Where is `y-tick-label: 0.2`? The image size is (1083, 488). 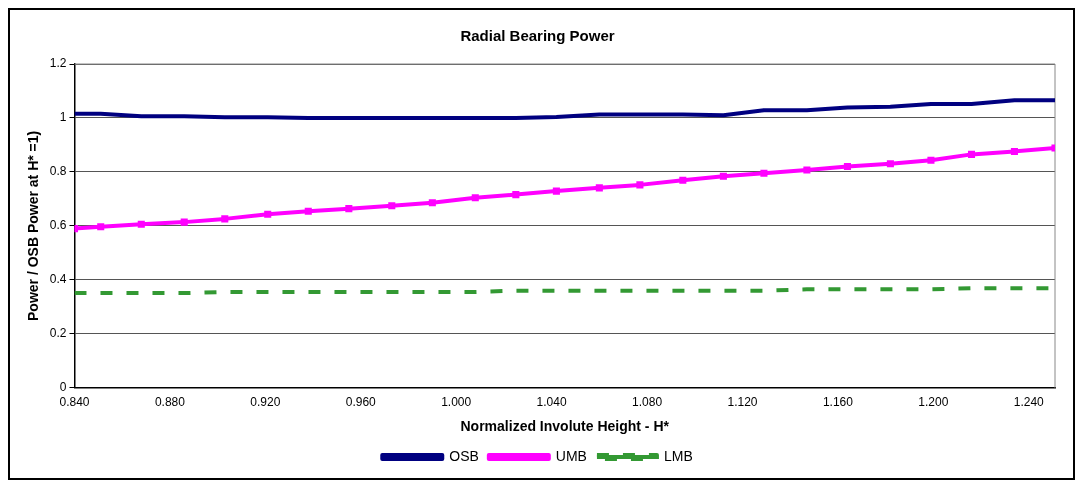 y-tick-label: 0.2 is located at coordinates (58, 333).